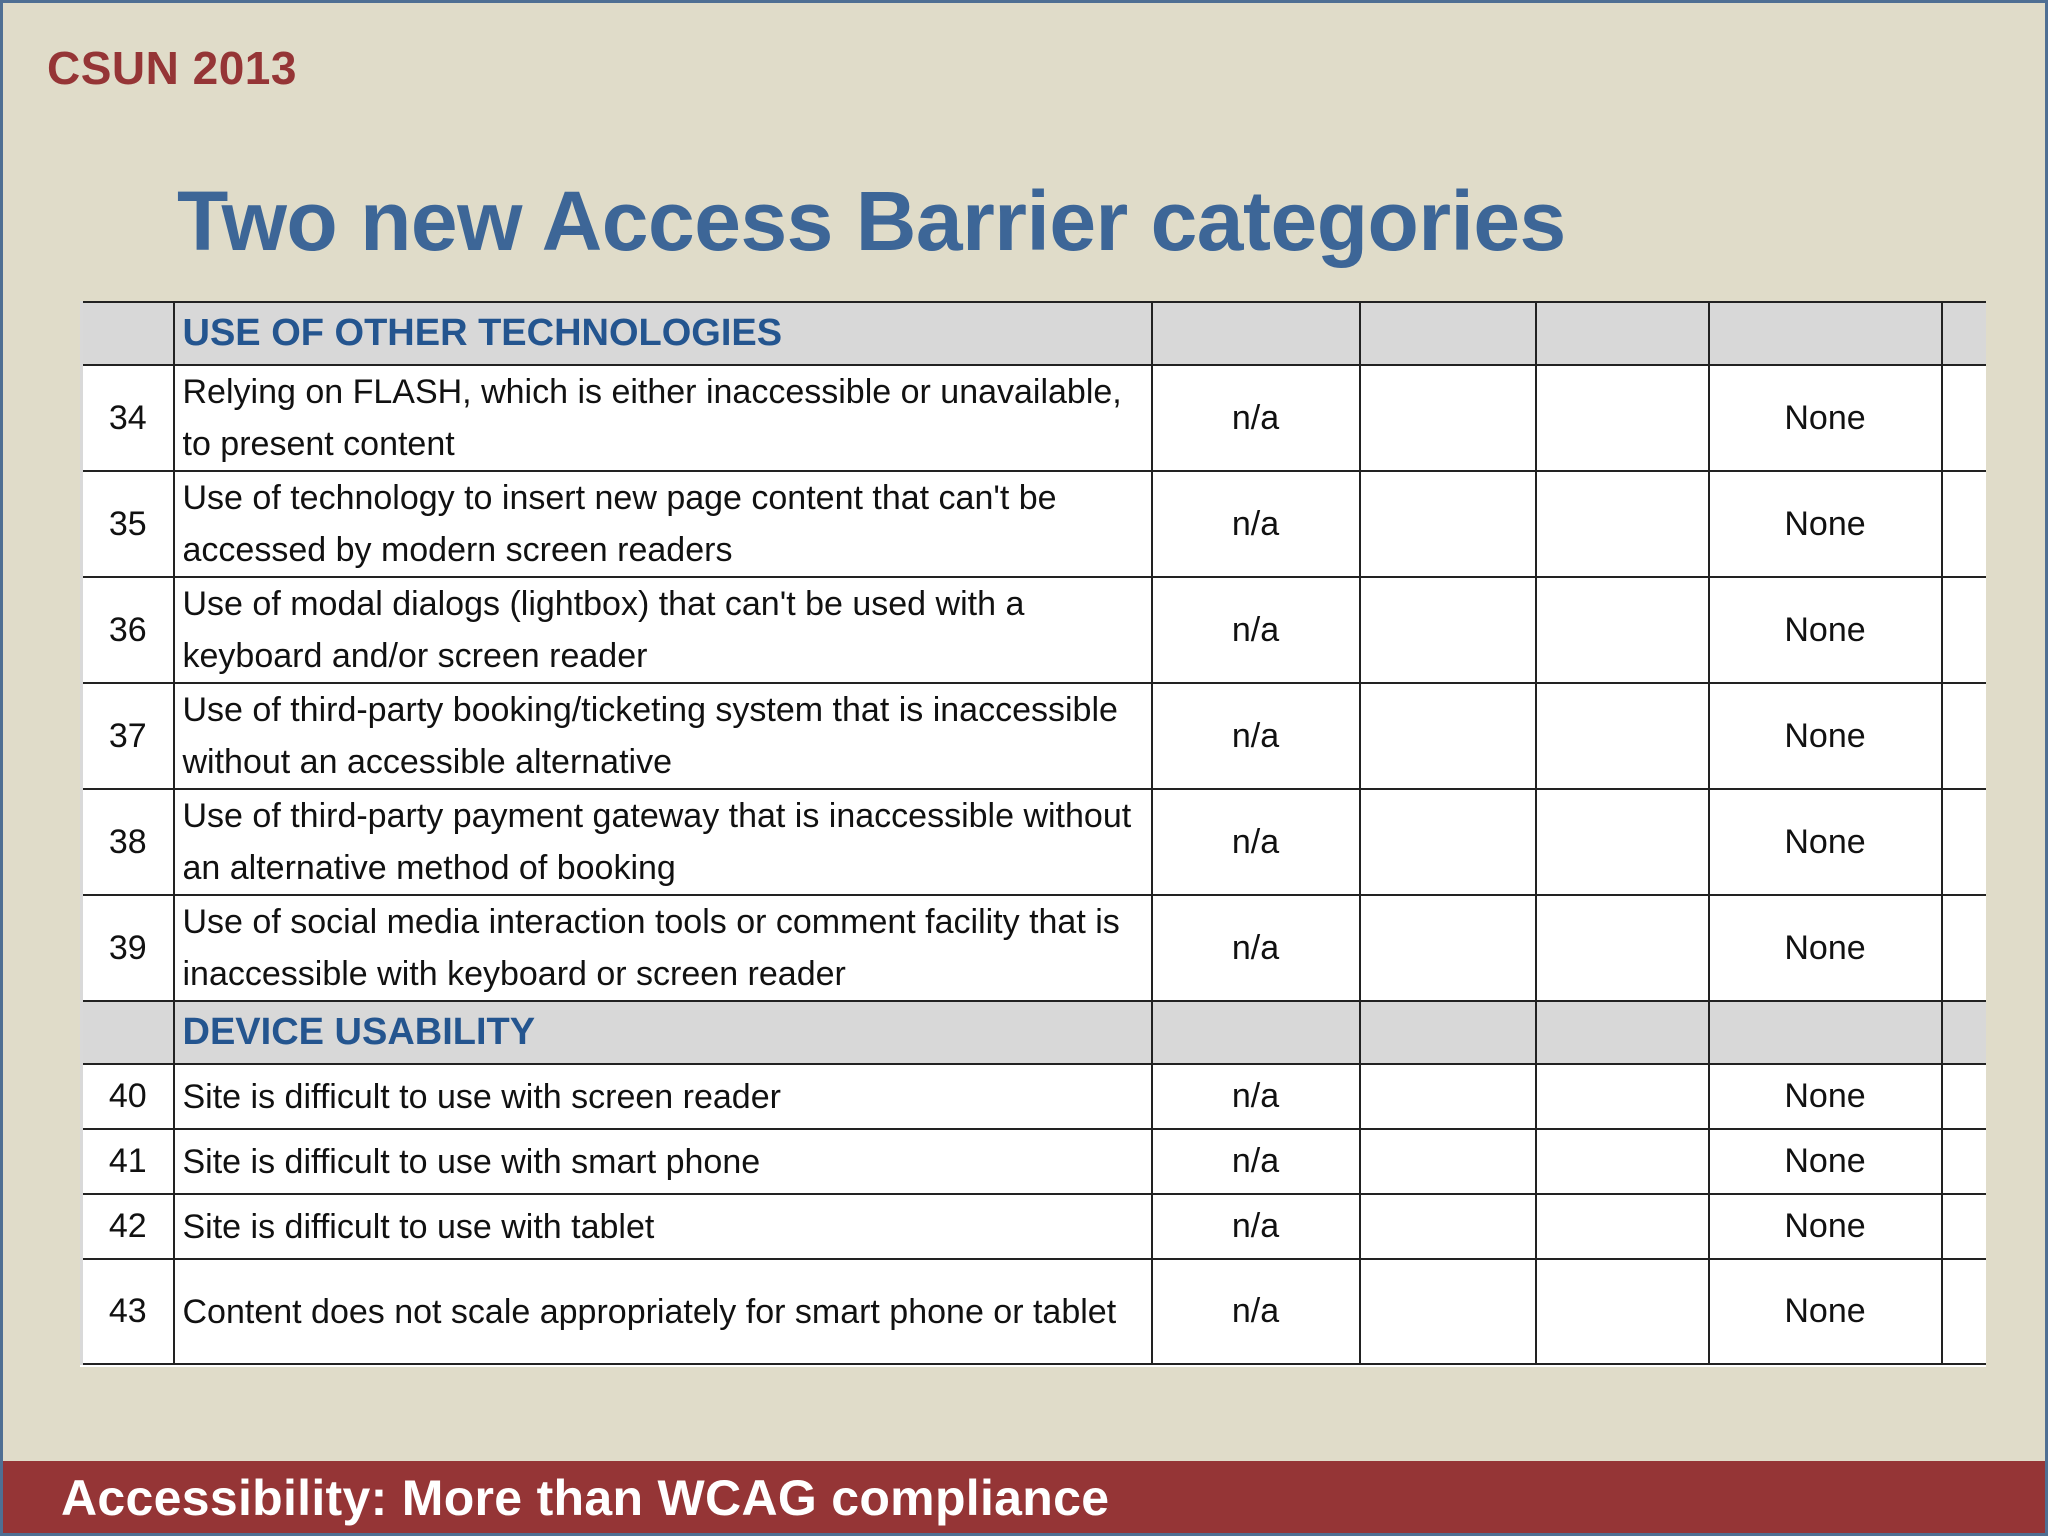 This screenshot has height=1536, width=2048. Describe the element at coordinates (127, 1161) in the screenshot. I see `row-number: 41` at that location.